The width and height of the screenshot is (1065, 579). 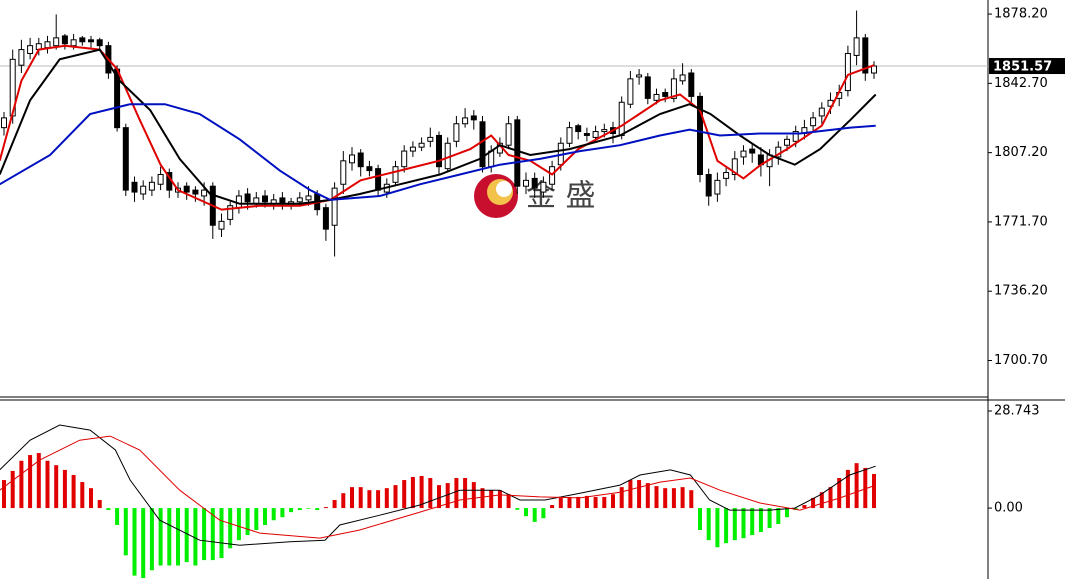 What do you see at coordinates (1017, 411) in the screenshot?
I see `y-tick-label: 28.743` at bounding box center [1017, 411].